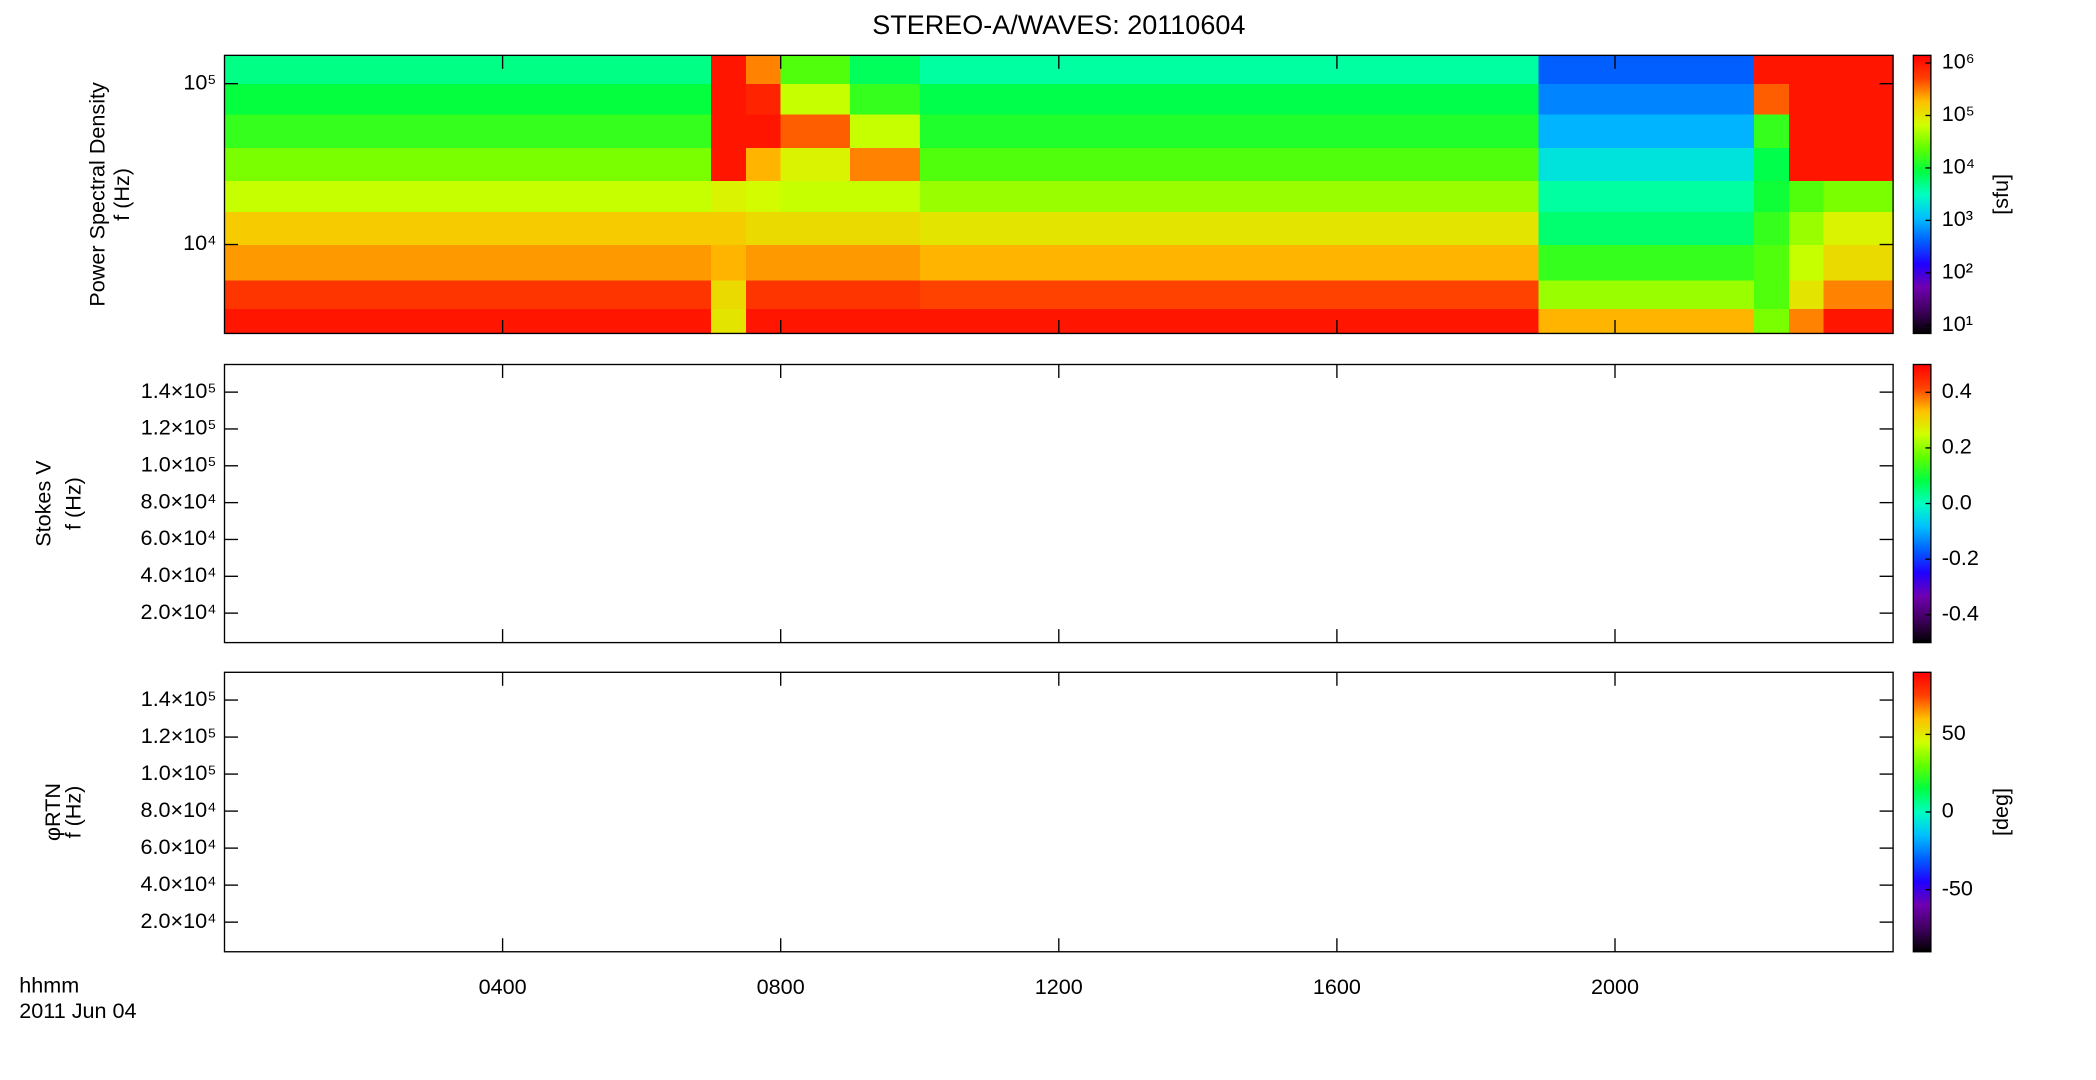 Image resolution: width=2096 pixels, height=1080 pixels. What do you see at coordinates (1957, 887) in the screenshot?
I see `colorbar-tick-label: -50` at bounding box center [1957, 887].